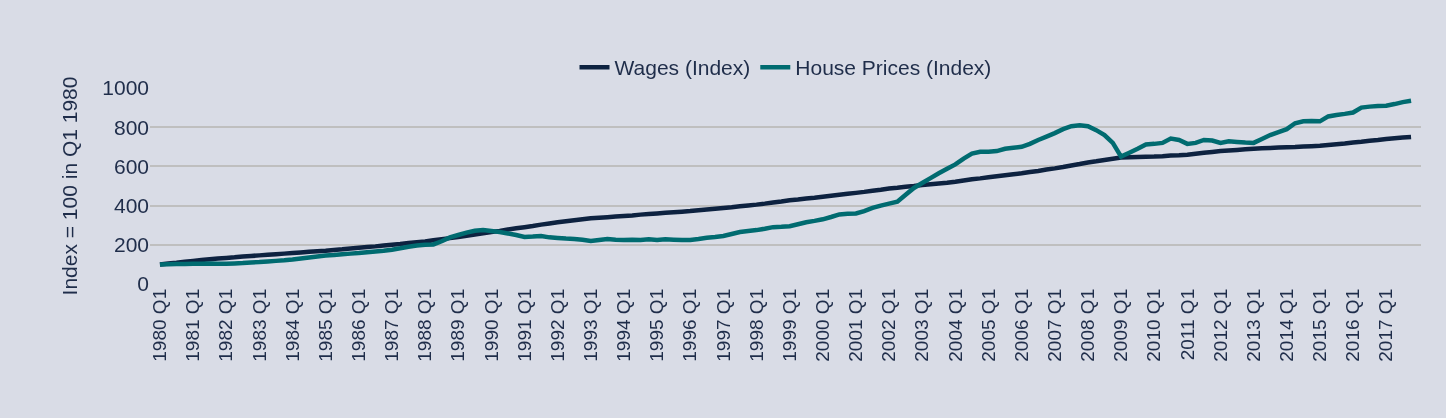  Describe the element at coordinates (557, 325) in the screenshot. I see `x-tick-label: 1992 Q1` at that location.